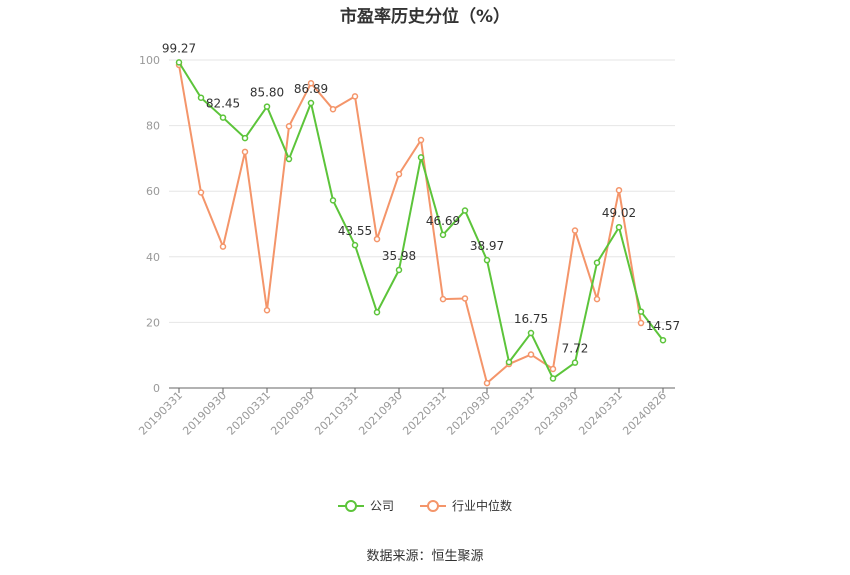  I want to click on chart-title: 市盈率历史分位（%）, so click(425, 17).